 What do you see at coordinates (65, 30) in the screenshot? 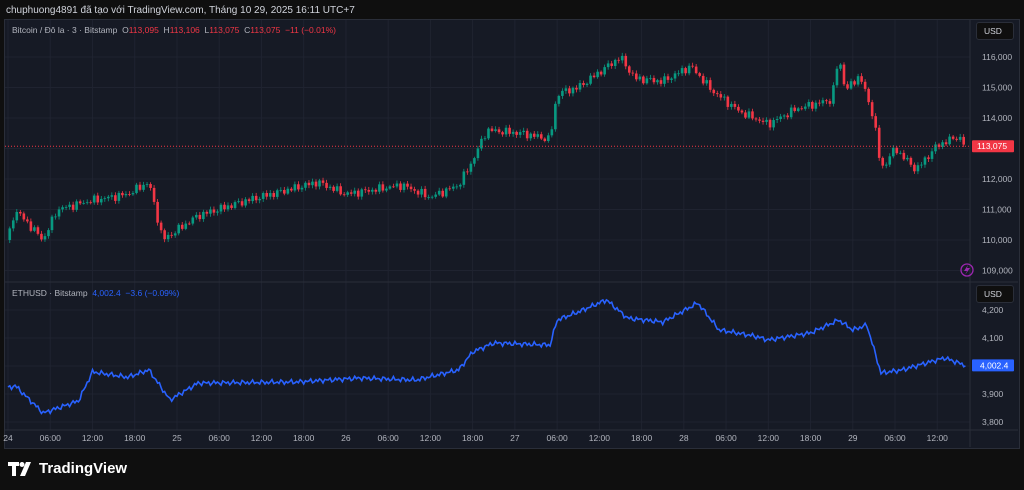
I see `btc-symbol: Bitcoin / Đô la · 3 · Bitstamp` at bounding box center [65, 30].